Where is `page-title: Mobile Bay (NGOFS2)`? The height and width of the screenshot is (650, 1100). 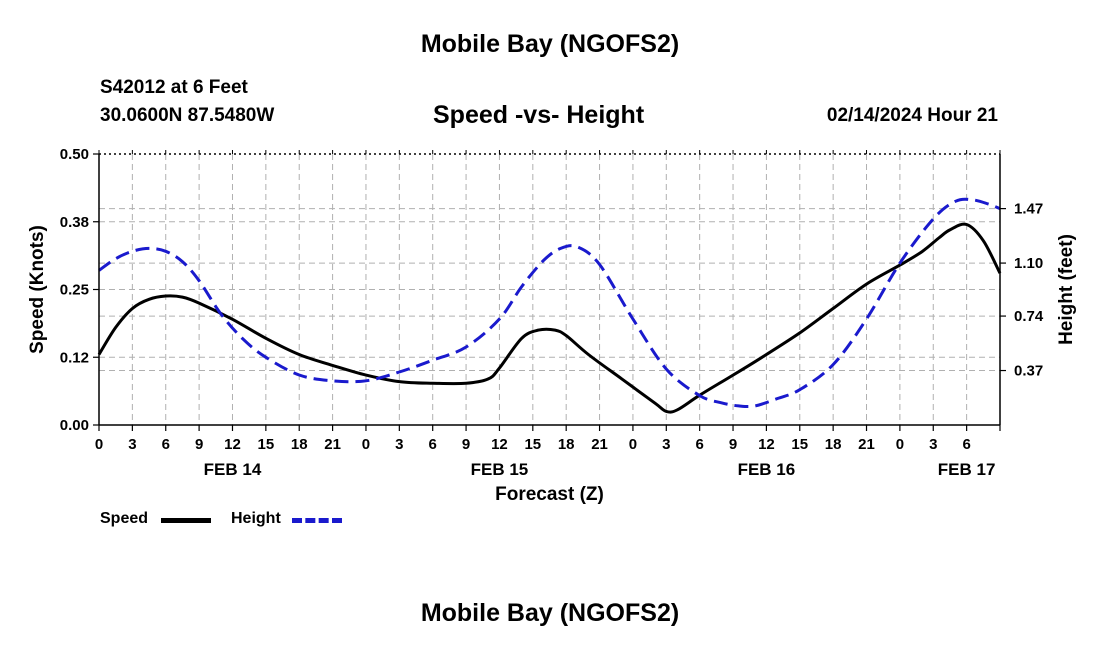 page-title: Mobile Bay (NGOFS2) is located at coordinates (550, 44).